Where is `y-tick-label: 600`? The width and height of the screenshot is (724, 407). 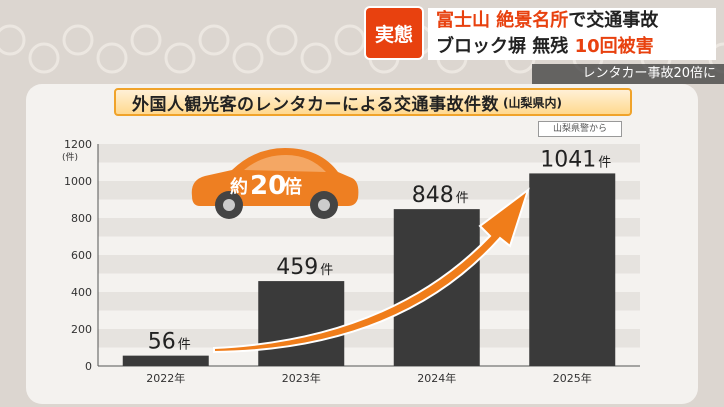
y-tick-label: 600 is located at coordinates (81, 255).